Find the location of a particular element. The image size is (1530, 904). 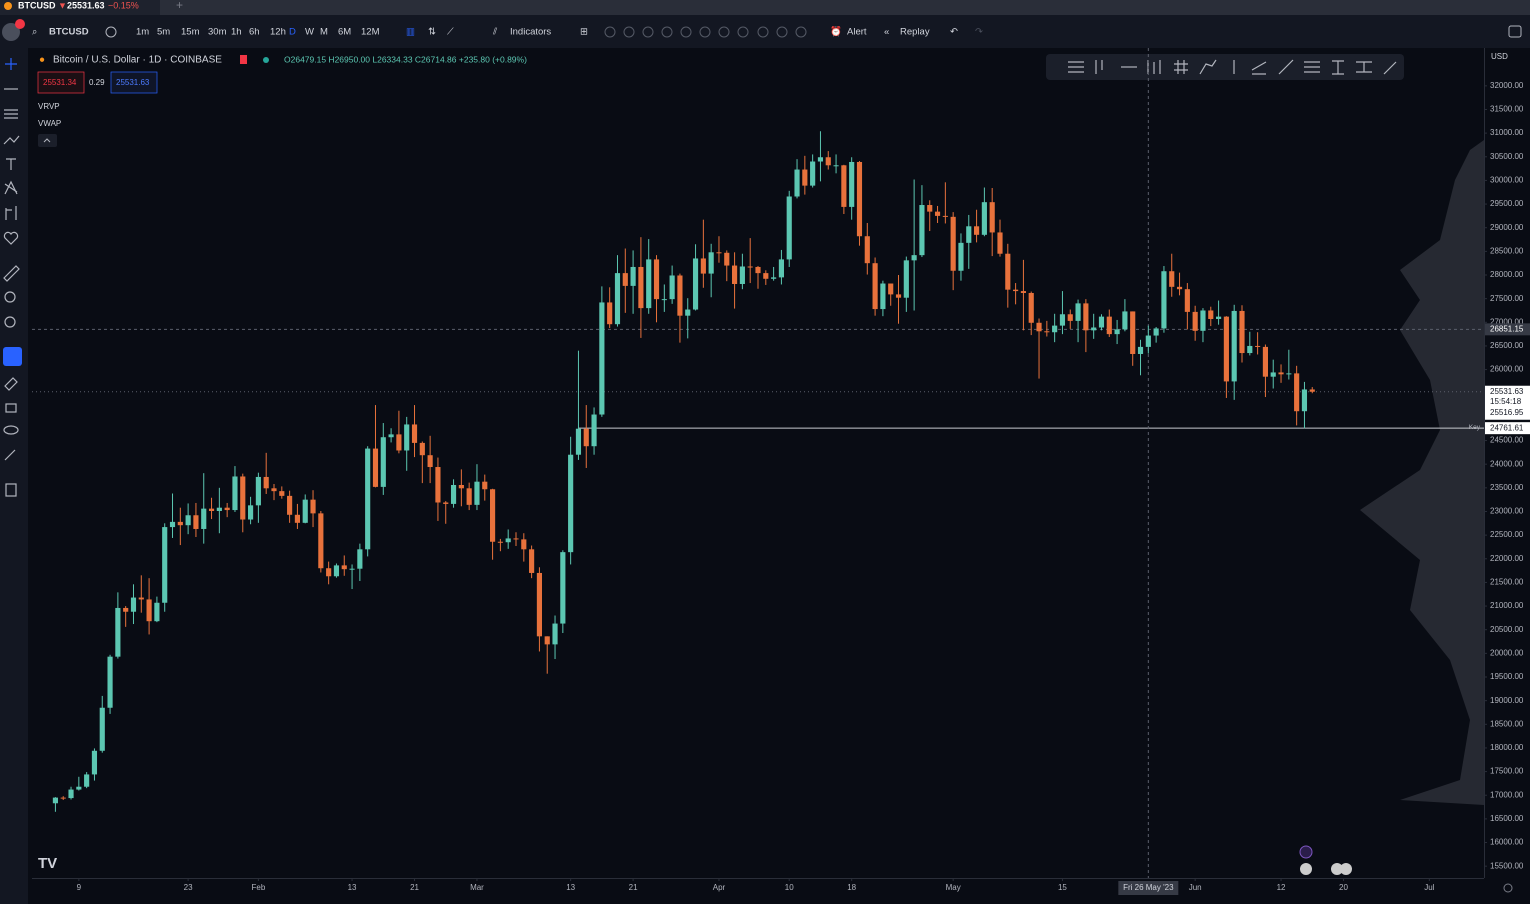

line-style: ⟋ is located at coordinates (450, 32).